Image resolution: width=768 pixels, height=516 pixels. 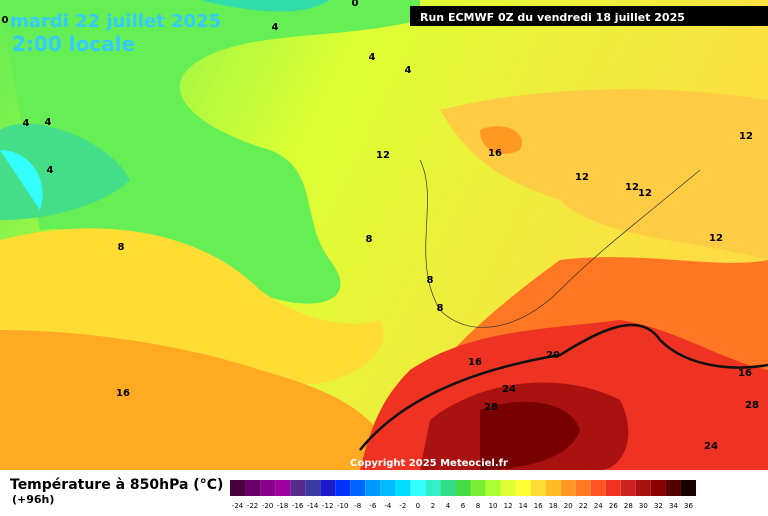 What do you see at coordinates (523, 506) in the screenshot?
I see `colorbar-label: 14` at bounding box center [523, 506].